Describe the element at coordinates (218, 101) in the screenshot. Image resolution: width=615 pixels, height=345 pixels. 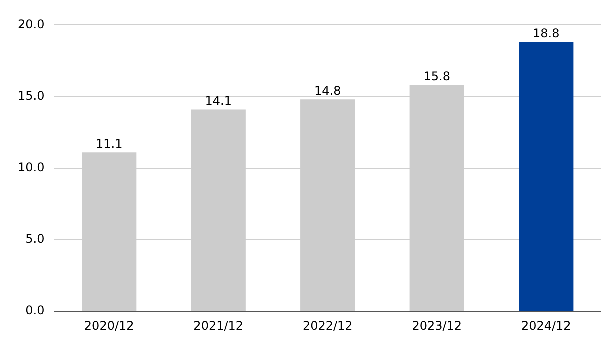
I see `data-label: 14.1` at that location.